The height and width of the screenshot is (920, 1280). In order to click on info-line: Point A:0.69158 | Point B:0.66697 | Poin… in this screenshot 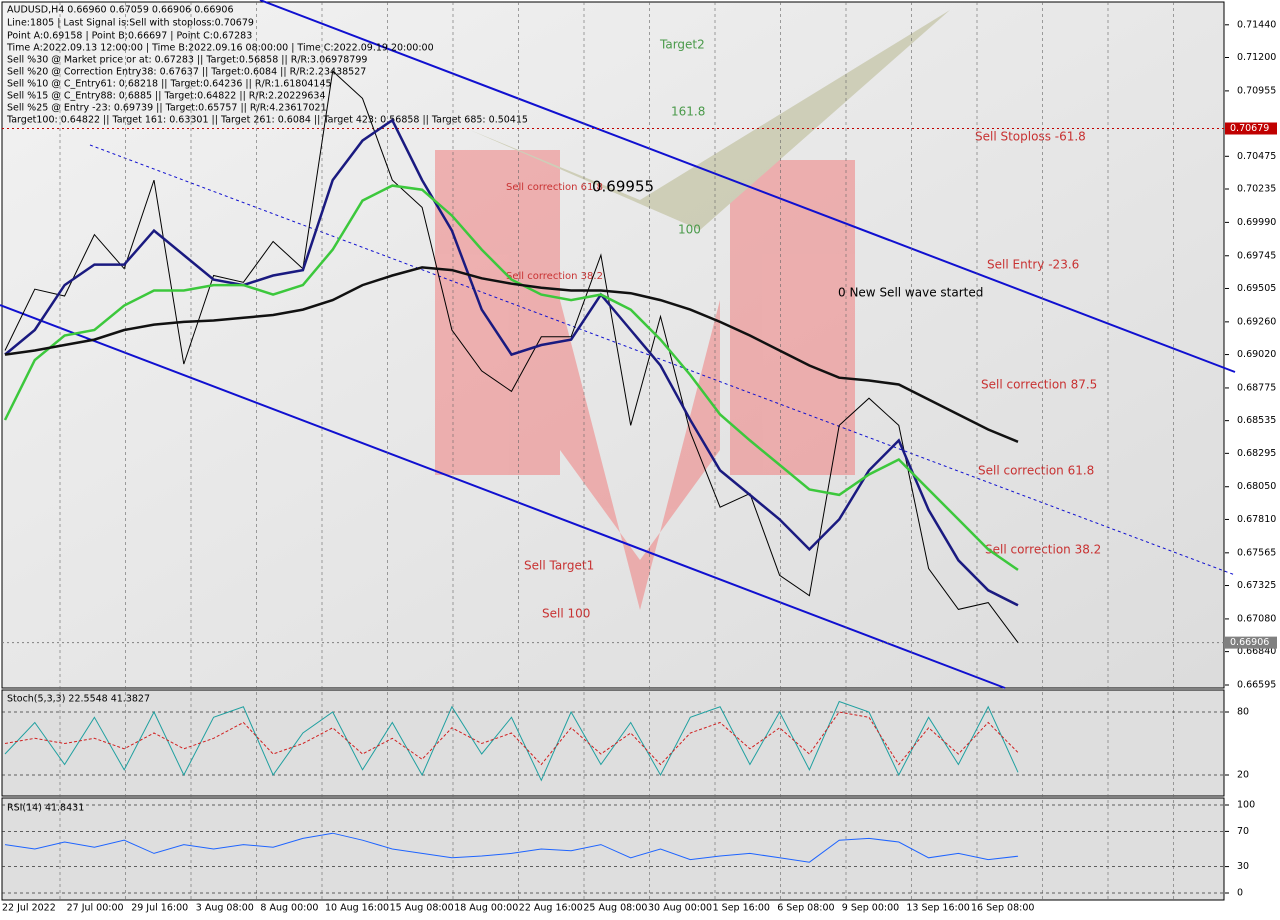, I will do `click(129, 36)`.